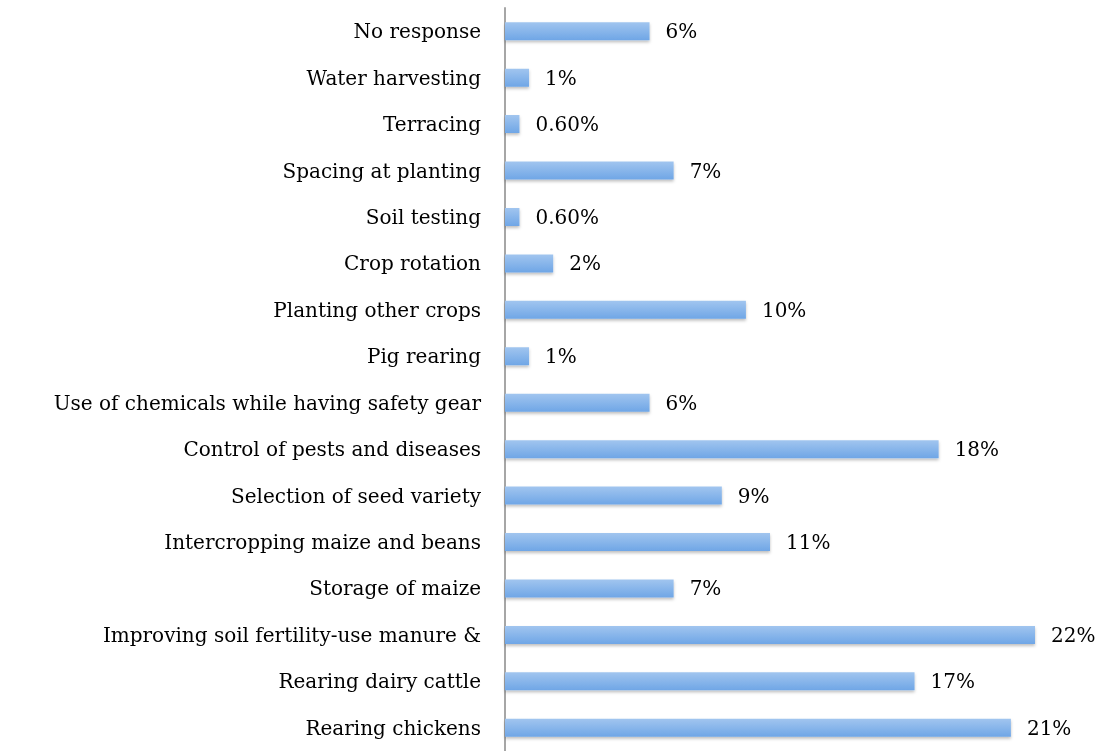 The image size is (1114, 751). Describe the element at coordinates (432, 124) in the screenshot. I see `y-tick-label: Terracing` at that location.